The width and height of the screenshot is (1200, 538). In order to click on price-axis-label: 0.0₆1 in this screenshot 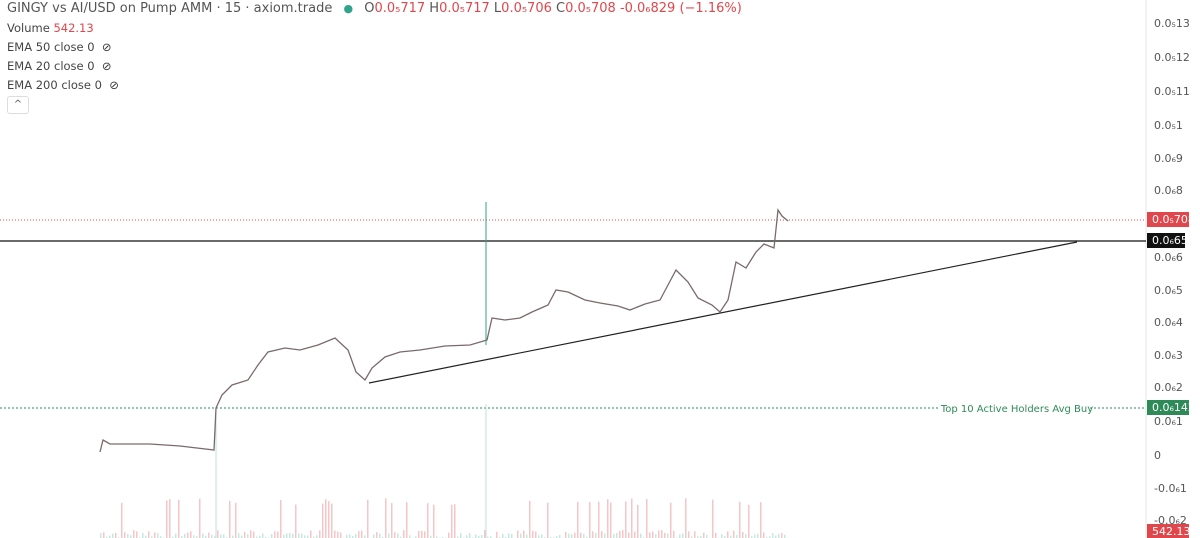, I will do `click(1168, 421)`.